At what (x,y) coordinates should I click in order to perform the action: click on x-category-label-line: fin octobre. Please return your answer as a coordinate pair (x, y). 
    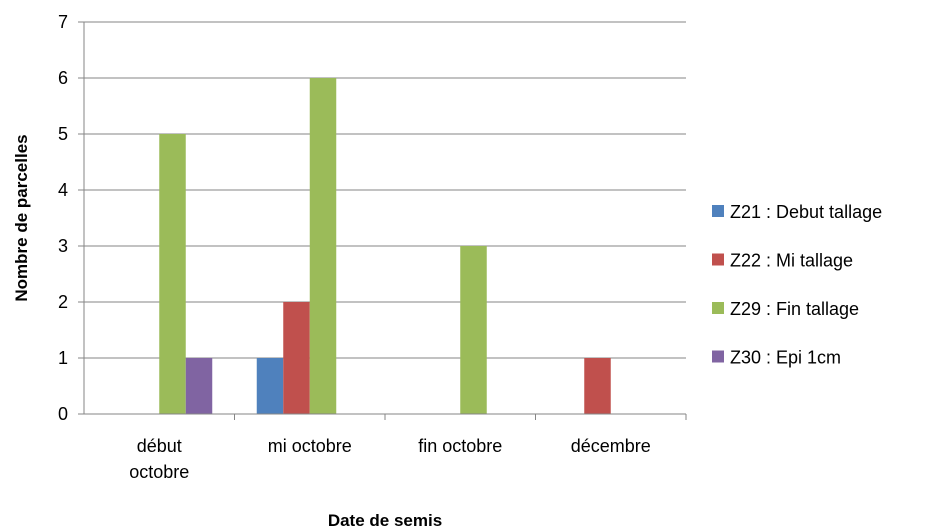
    Looking at the image, I should click on (460, 446).